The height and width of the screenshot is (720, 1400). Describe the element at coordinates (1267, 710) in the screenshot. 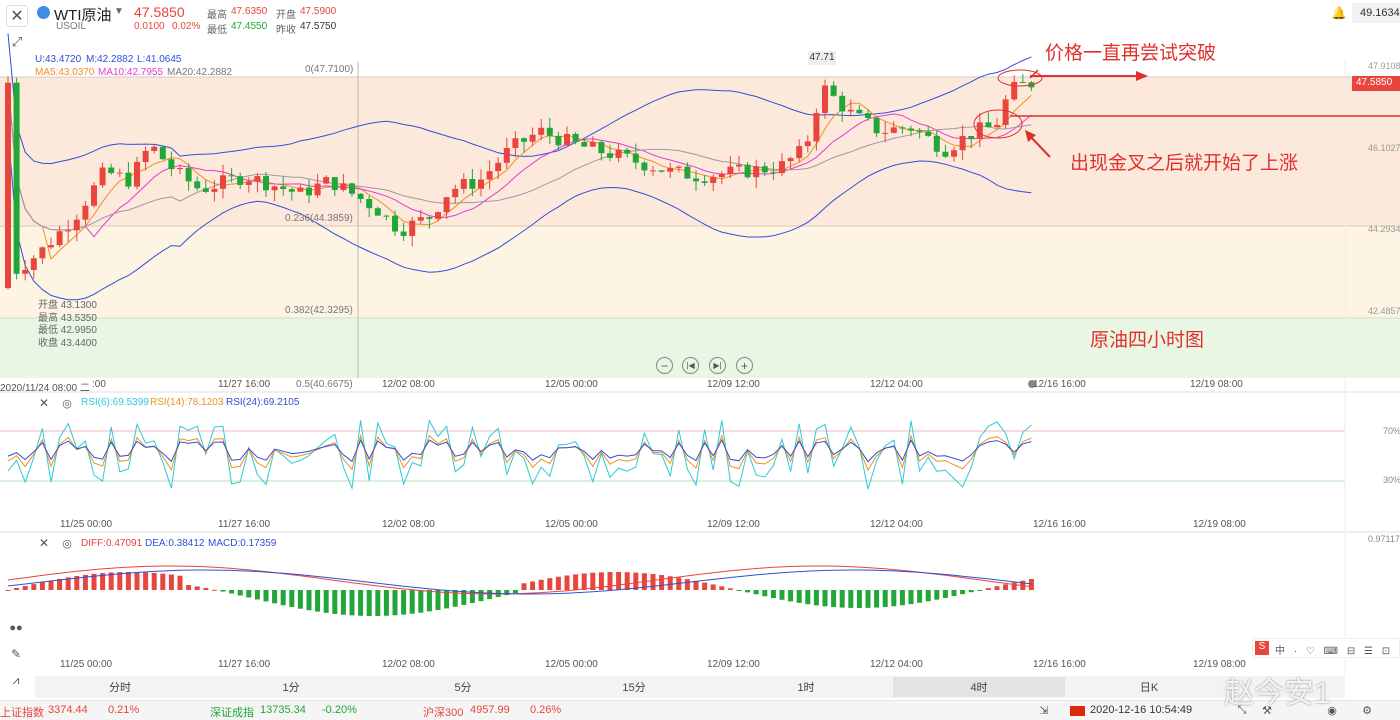

I see `tools-icon: ⚒` at that location.